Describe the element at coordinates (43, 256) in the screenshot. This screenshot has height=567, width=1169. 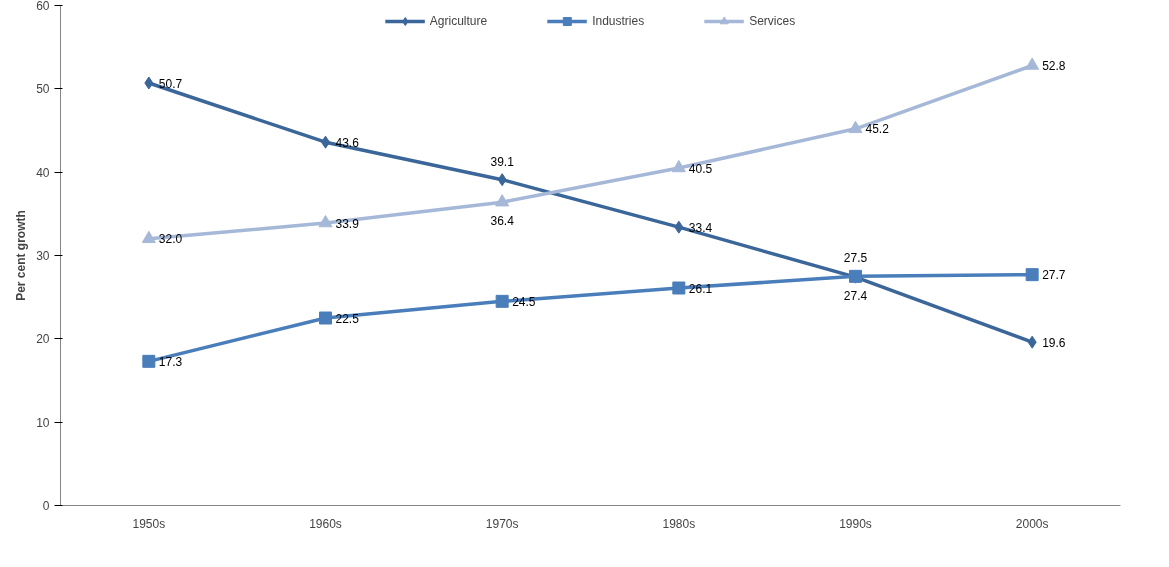
I see `y-tick-label: 30` at that location.